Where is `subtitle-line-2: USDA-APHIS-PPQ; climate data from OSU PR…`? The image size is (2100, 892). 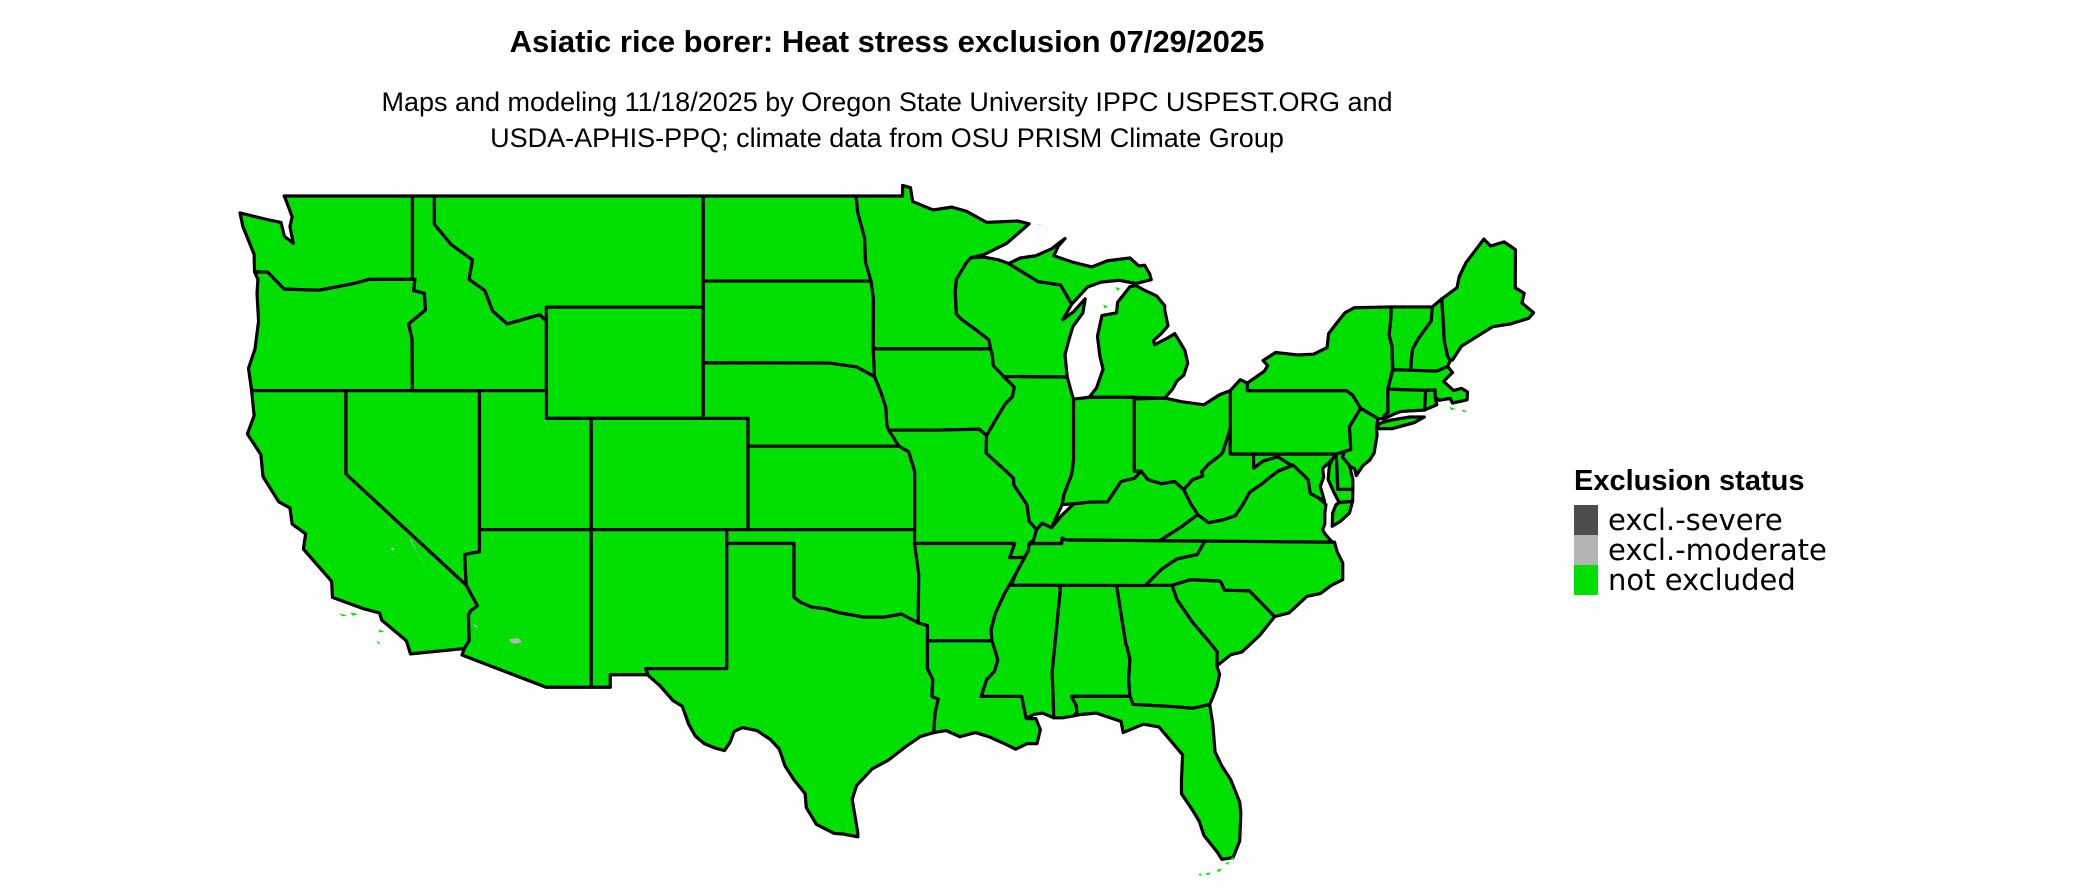 subtitle-line-2: USDA-APHIS-PPQ; climate data from OSU PR… is located at coordinates (887, 138).